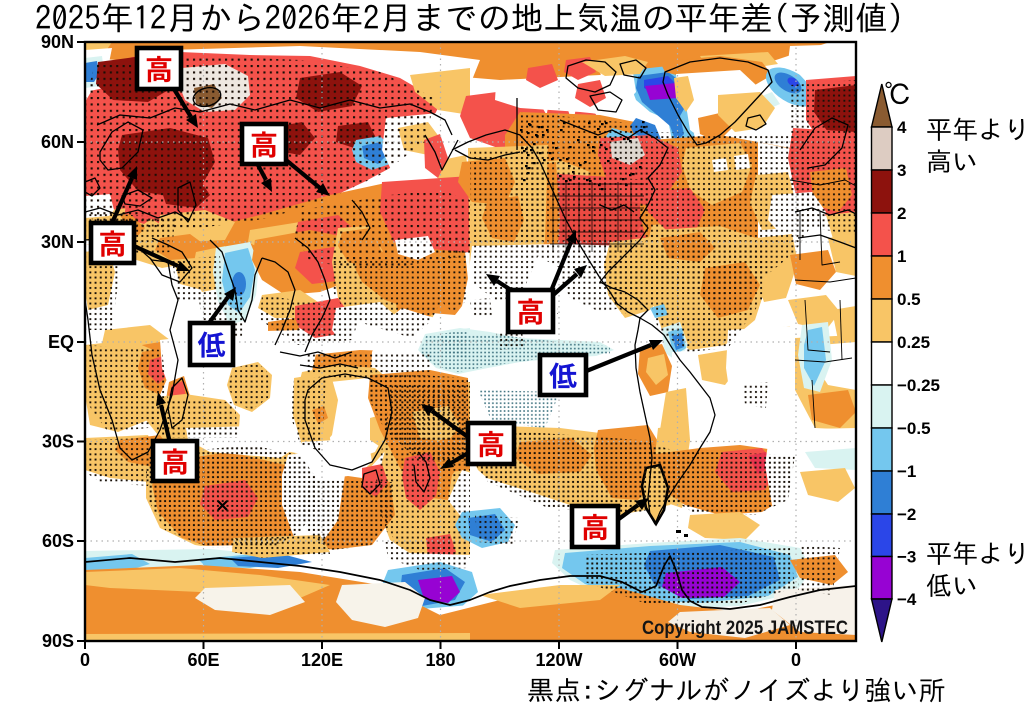 Image resolution: width=1024 pixels, height=727 pixels. What do you see at coordinates (902, 127) in the screenshot?
I see `svg-text: 4` at bounding box center [902, 127].